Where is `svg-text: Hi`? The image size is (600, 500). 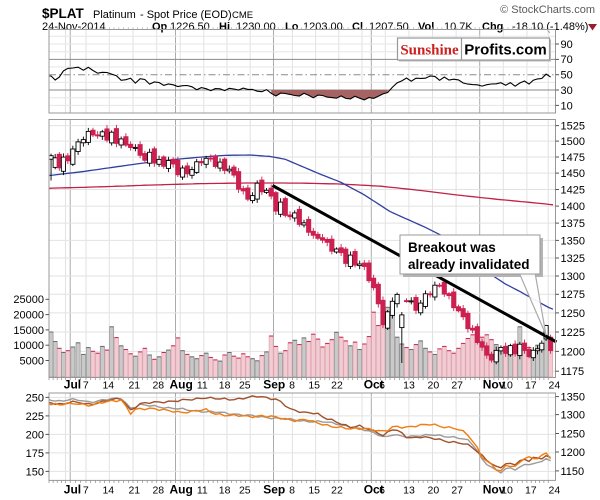
svg-text: Hi is located at coordinates (224, 27).